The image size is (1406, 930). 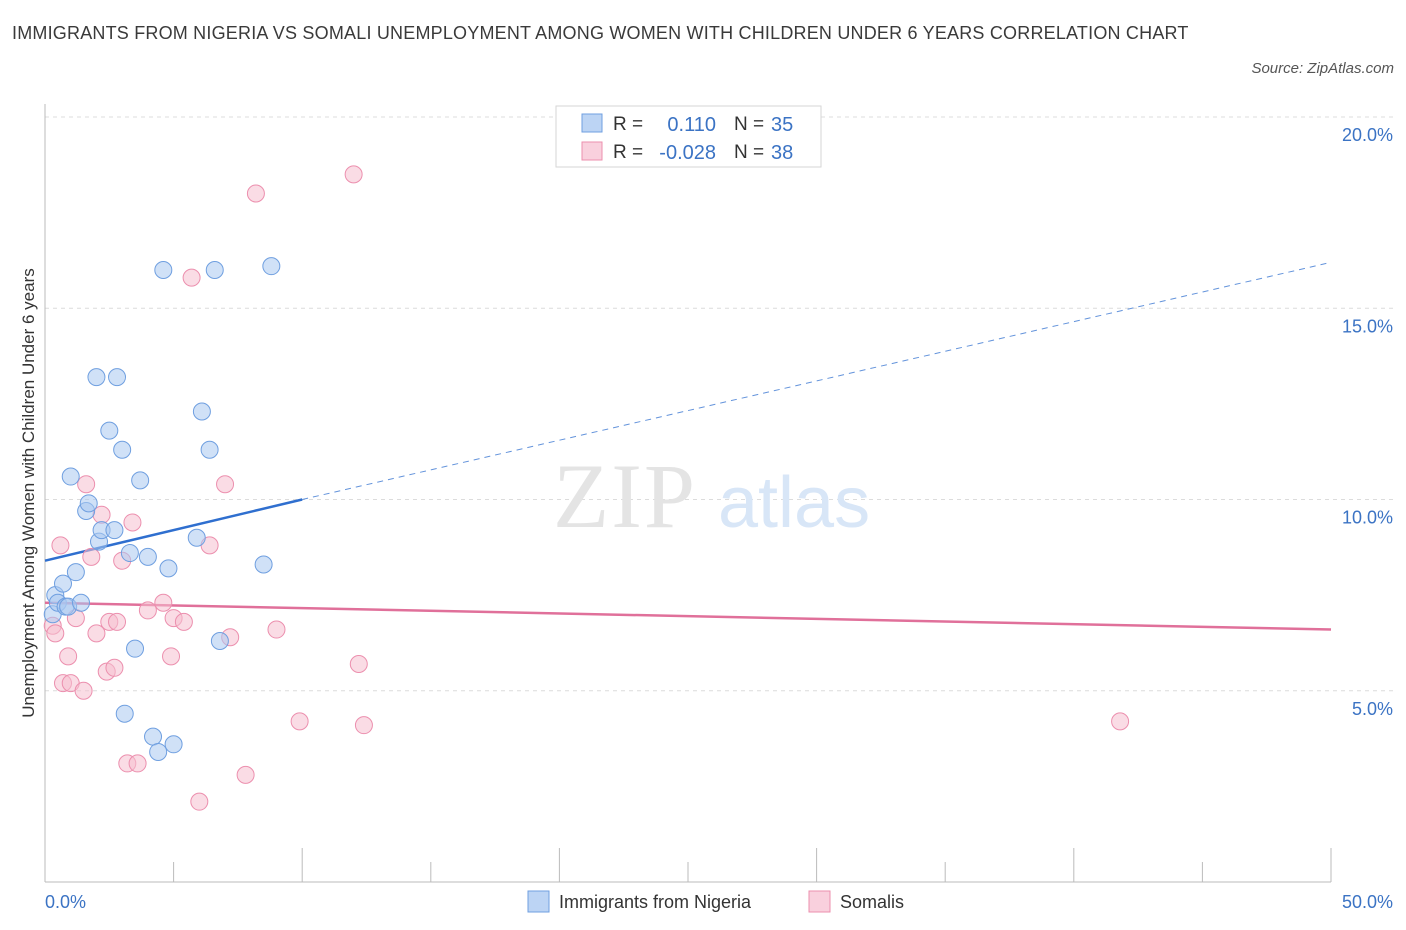 I want to click on legend-r-label-somali: R =, so click(x=628, y=152).